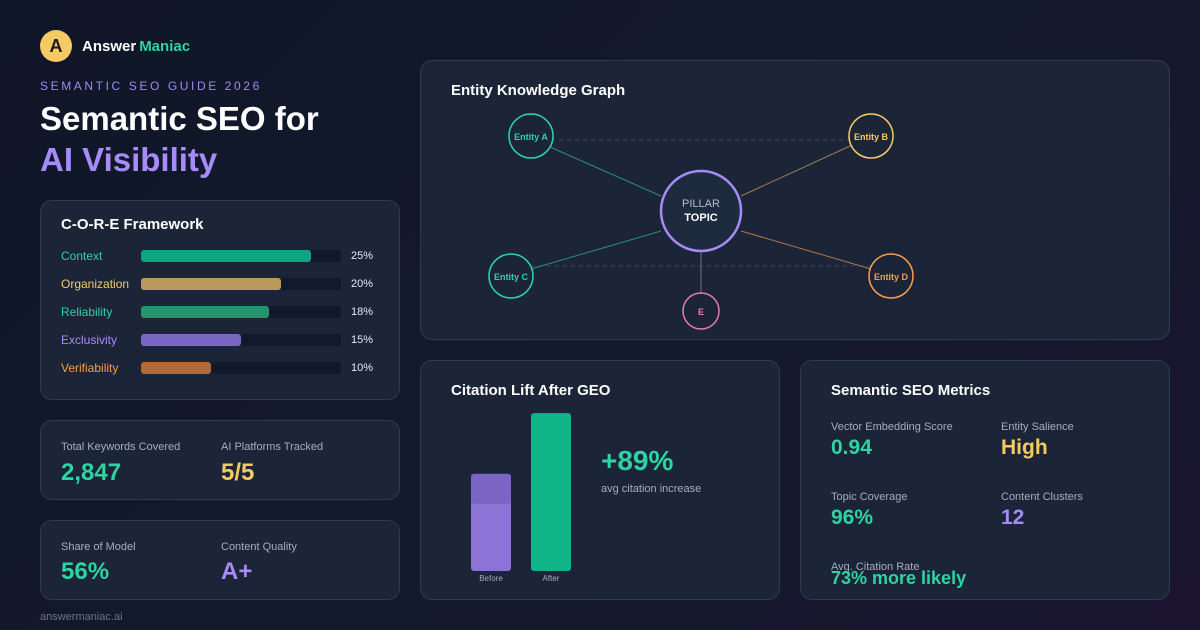 The image size is (1200, 630). I want to click on core-item: Context 25%, so click(221, 257).